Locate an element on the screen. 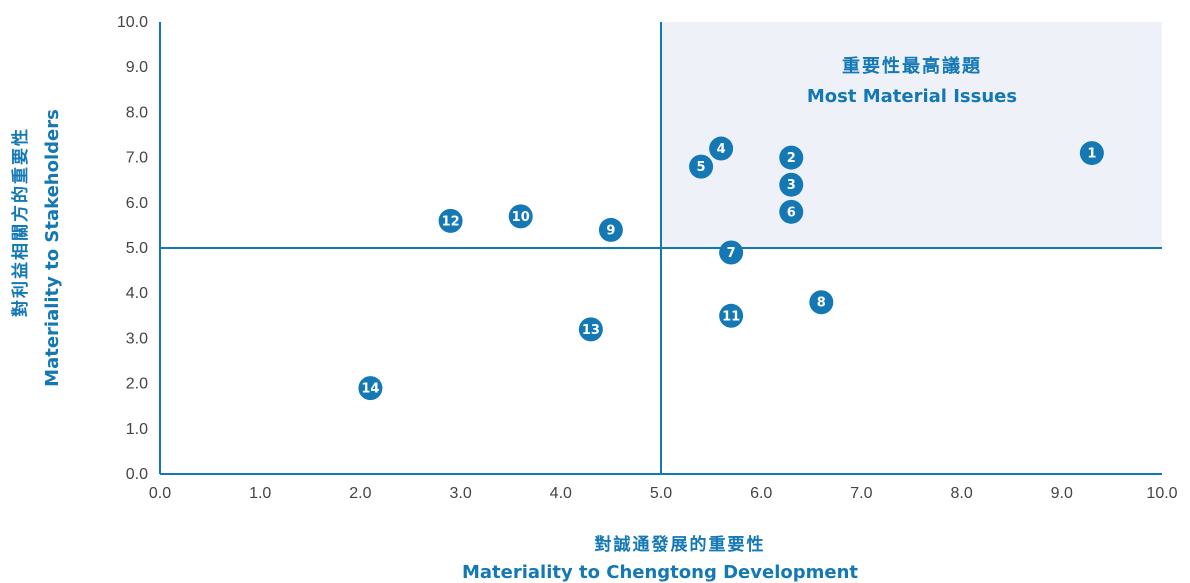 The image size is (1190, 583). data-point-label: 7 is located at coordinates (731, 253).